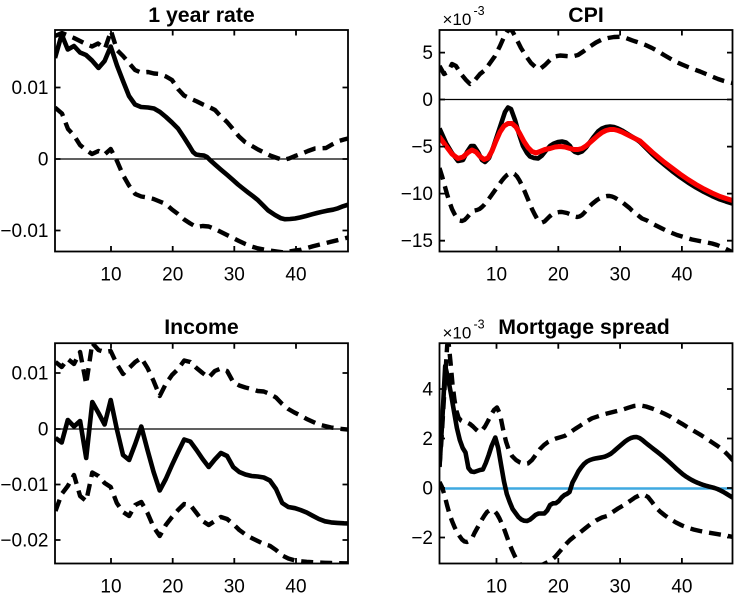 The width and height of the screenshot is (741, 602). Describe the element at coordinates (427, 390) in the screenshot. I see `svg-text: 4` at that location.